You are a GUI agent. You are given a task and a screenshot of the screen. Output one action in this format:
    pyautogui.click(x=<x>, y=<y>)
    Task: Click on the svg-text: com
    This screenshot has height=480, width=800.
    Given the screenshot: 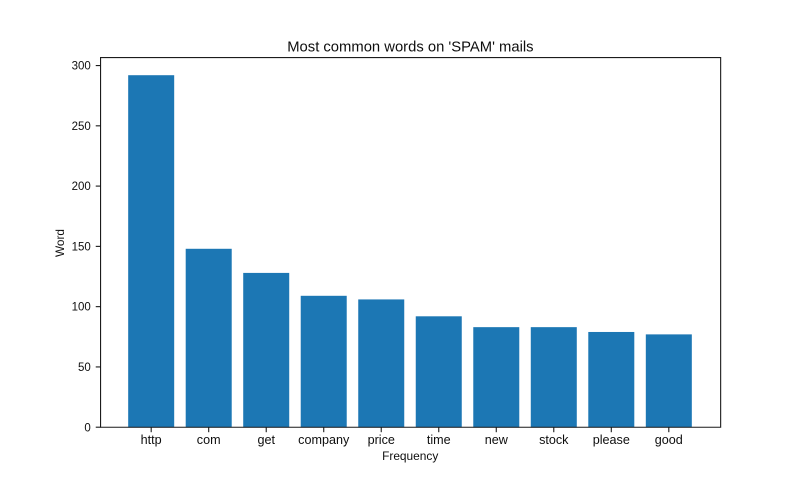 What is the action you would take?
    pyautogui.click(x=209, y=440)
    